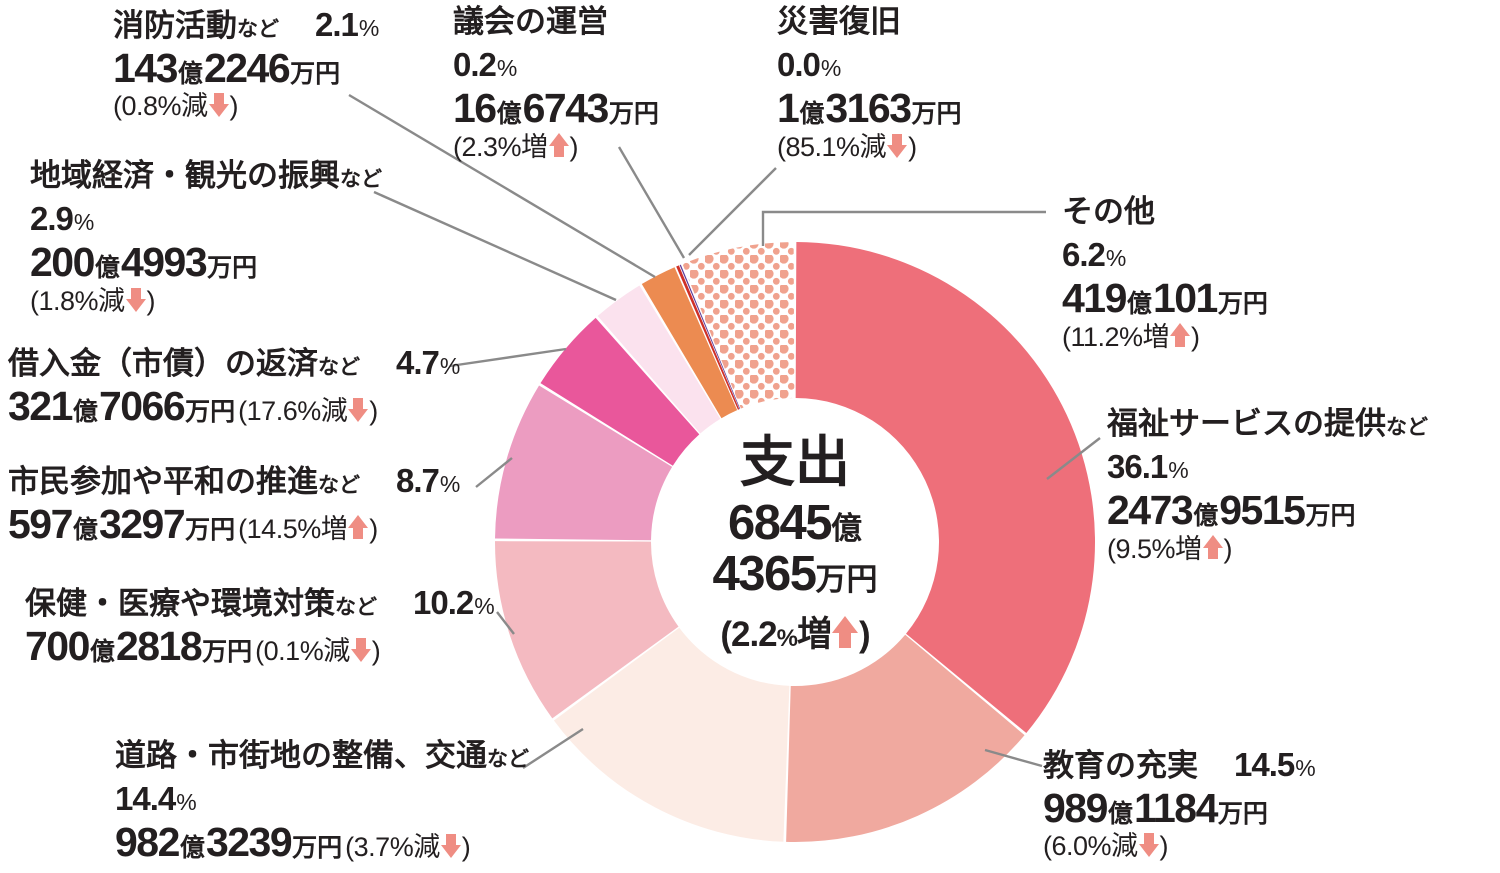 This screenshot has width=1500, height=873. What do you see at coordinates (846, 579) in the screenshot?
I see `total-amount-unit: 万円` at bounding box center [846, 579].